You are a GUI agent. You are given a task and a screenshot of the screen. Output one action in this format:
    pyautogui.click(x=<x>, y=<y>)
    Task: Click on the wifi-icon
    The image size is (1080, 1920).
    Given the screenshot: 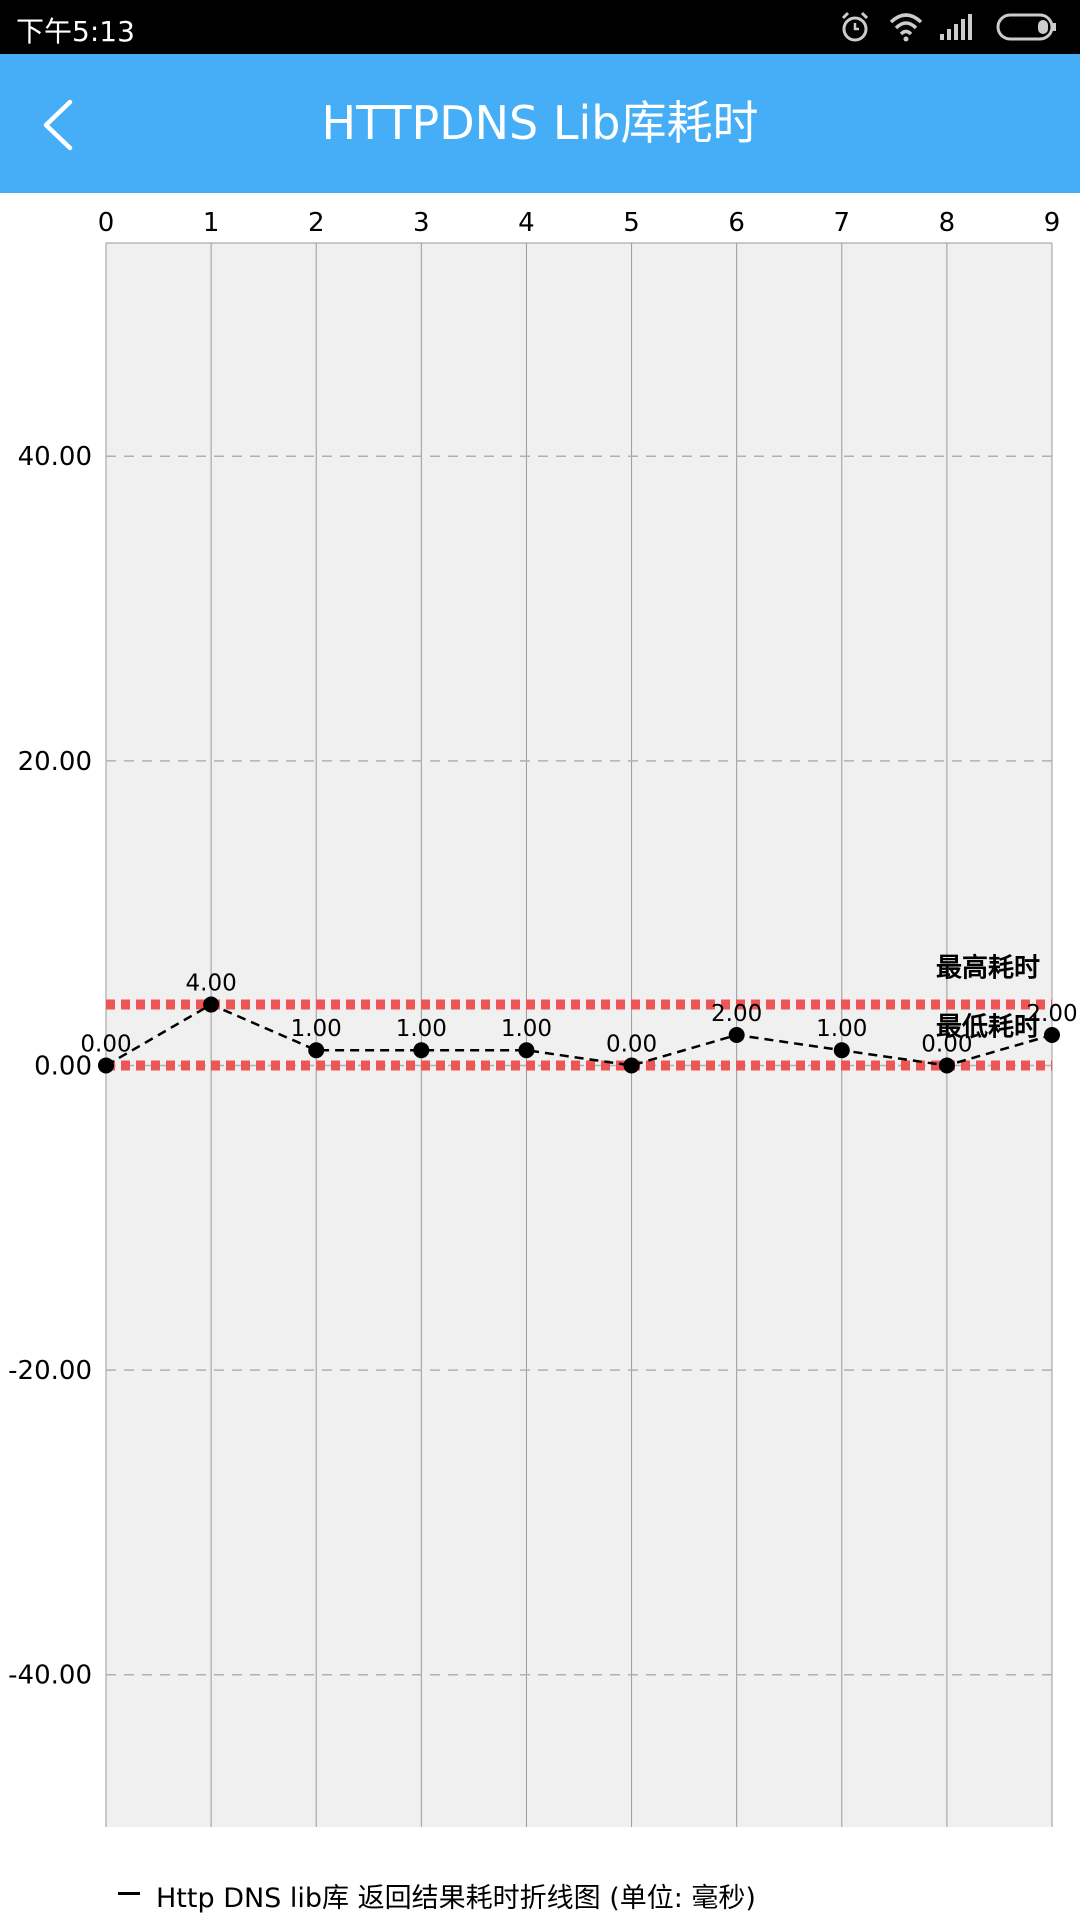 What is the action you would take?
    pyautogui.click(x=906, y=27)
    